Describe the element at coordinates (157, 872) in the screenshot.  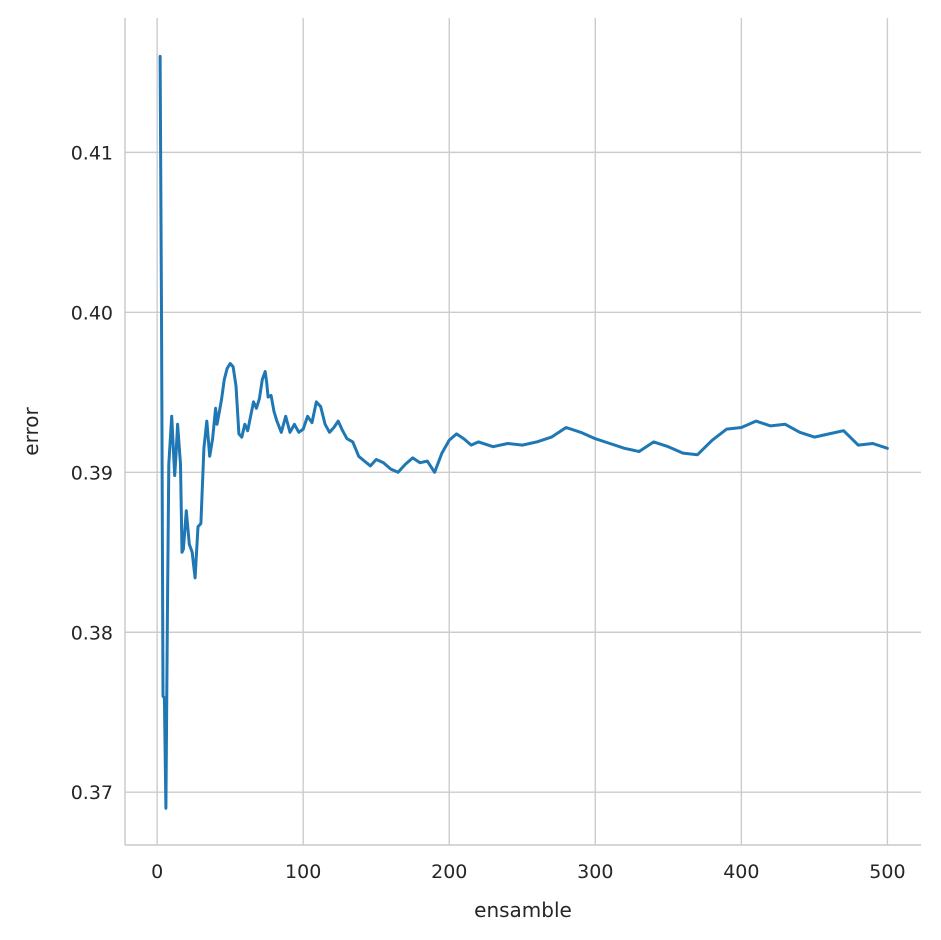
I see `x-tick-label: 0` at that location.